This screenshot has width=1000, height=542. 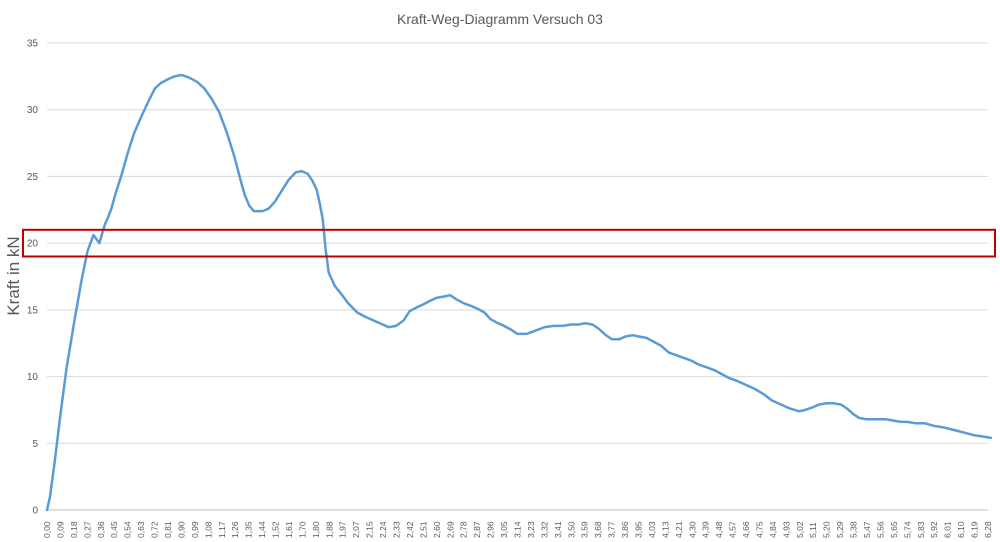 What do you see at coordinates (33, 110) in the screenshot?
I see `y-tick-label: 30` at bounding box center [33, 110].